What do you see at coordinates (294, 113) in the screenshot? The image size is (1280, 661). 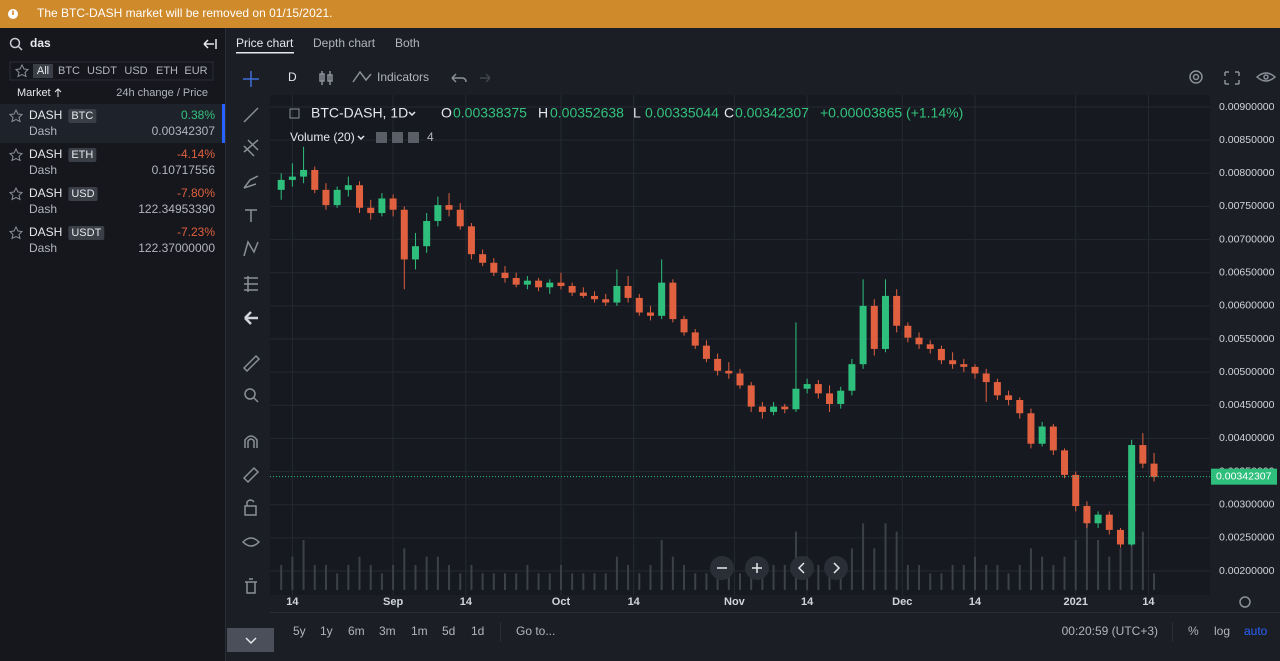 I see `collapse-legend` at bounding box center [294, 113].